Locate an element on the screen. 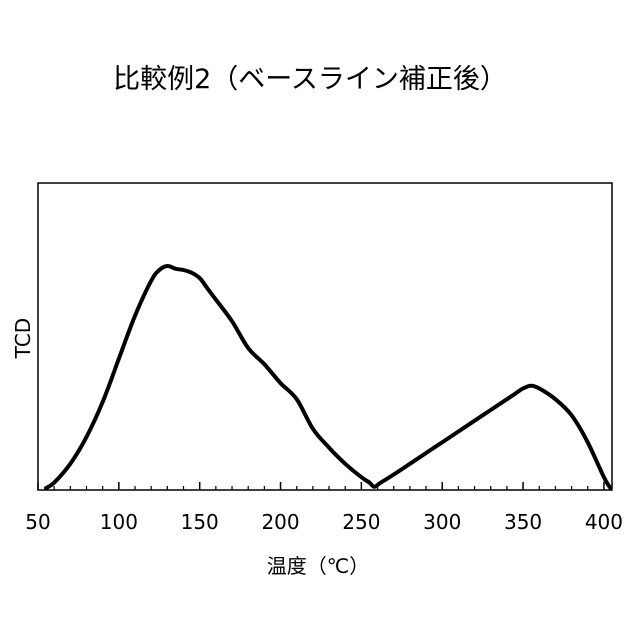  x-axis-tick-labels: 50 100 150 200 250 300 350 400 is located at coordinates (324, 522).